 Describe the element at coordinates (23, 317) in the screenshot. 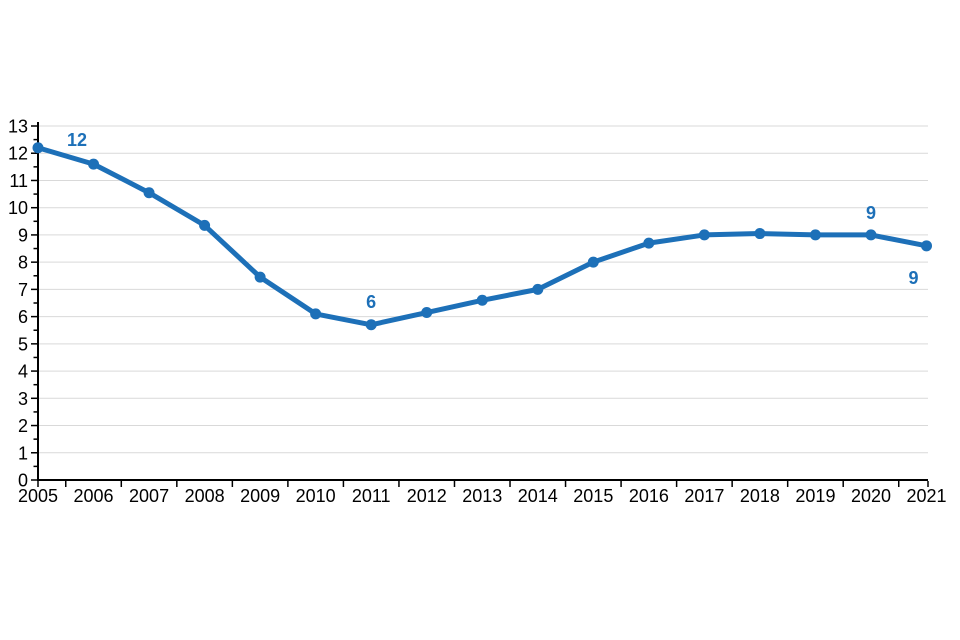

I see `y-axis-tick-label: 6` at that location.